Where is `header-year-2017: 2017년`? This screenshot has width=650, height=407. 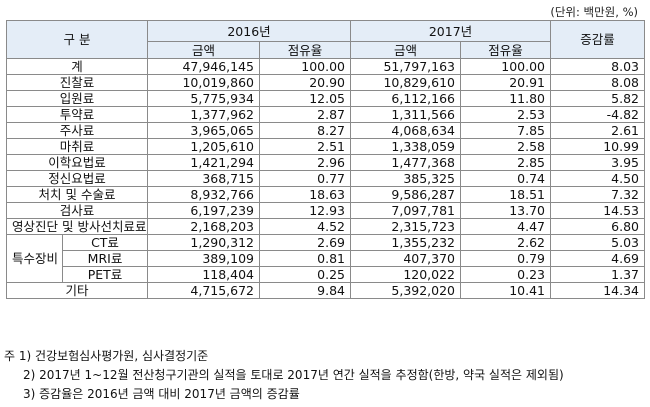 header-year-2017: 2017년 is located at coordinates (451, 31).